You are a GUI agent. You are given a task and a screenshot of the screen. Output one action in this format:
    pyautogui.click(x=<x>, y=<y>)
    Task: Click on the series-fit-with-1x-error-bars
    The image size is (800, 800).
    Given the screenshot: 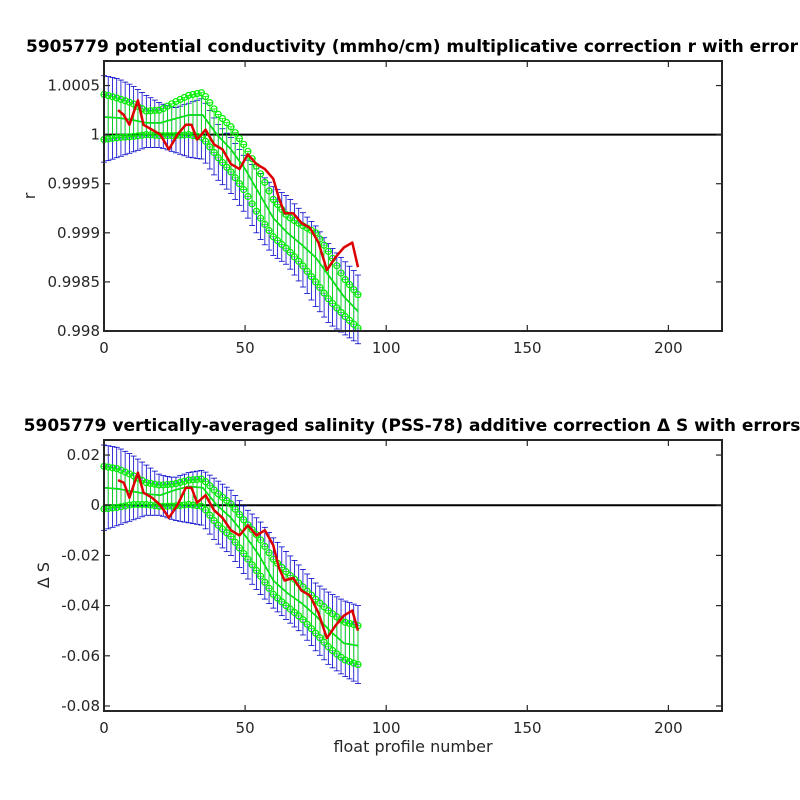 What is the action you would take?
    pyautogui.click(x=231, y=210)
    